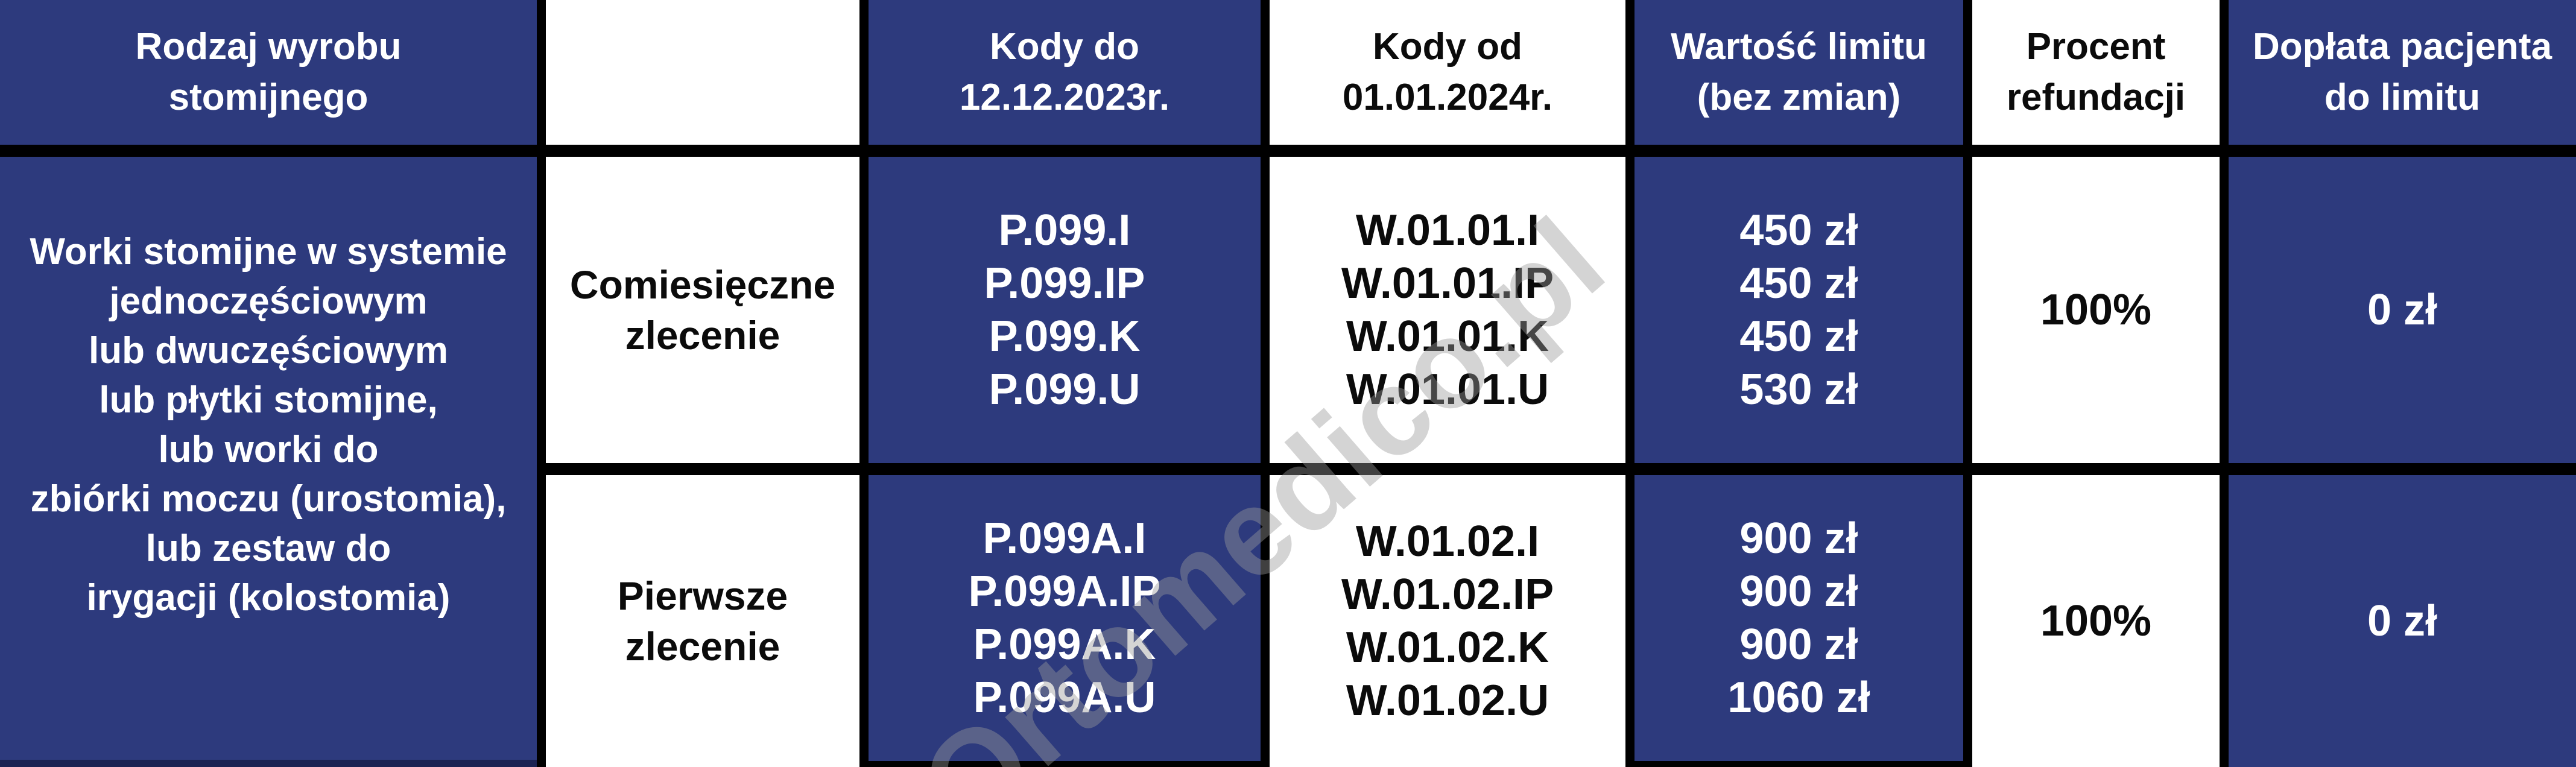  What do you see at coordinates (2096, 47) in the screenshot?
I see `header-line: Procent` at bounding box center [2096, 47].